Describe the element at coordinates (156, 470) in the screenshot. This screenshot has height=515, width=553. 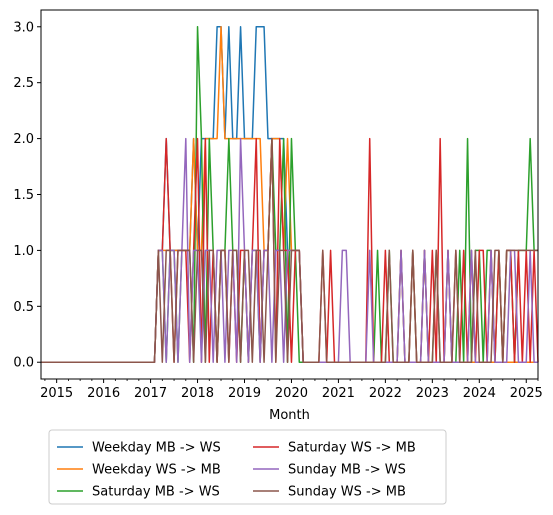
I see `legend-label-2: Weekday WS -> MB` at that location.